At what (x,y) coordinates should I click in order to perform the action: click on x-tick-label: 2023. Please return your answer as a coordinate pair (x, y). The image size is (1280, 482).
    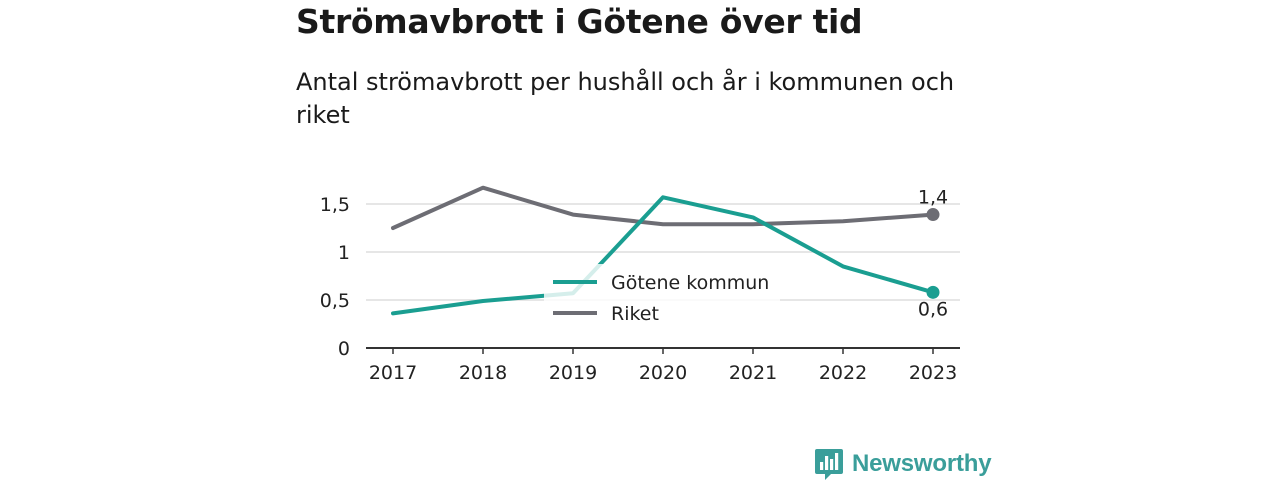
    Looking at the image, I should click on (933, 373).